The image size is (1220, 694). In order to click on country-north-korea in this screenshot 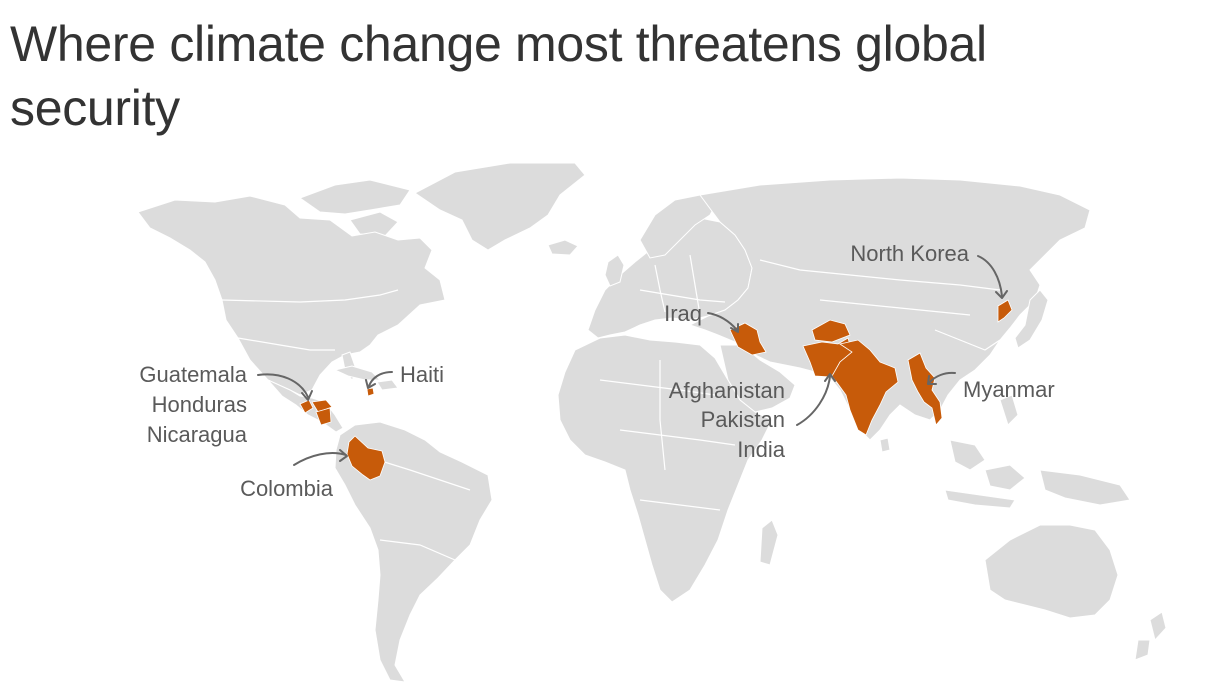, I will do `click(1005, 311)`.